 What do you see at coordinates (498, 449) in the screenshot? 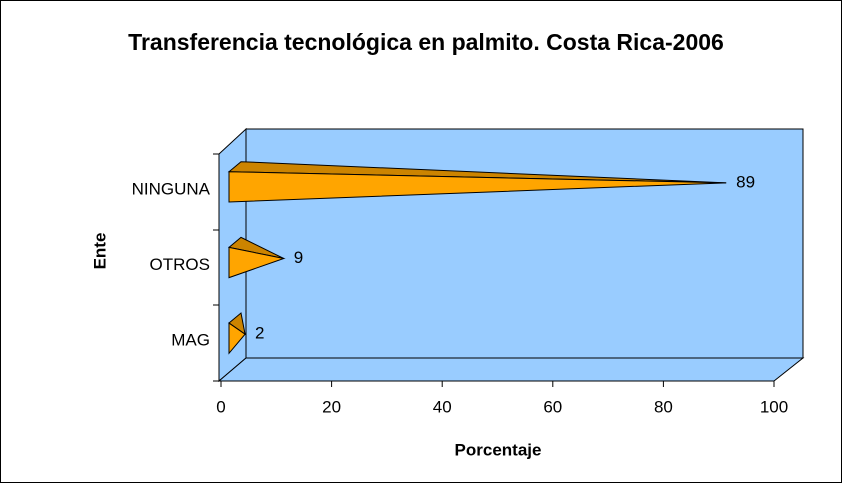
I see `x-axis-title: Porcentaje` at bounding box center [498, 449].